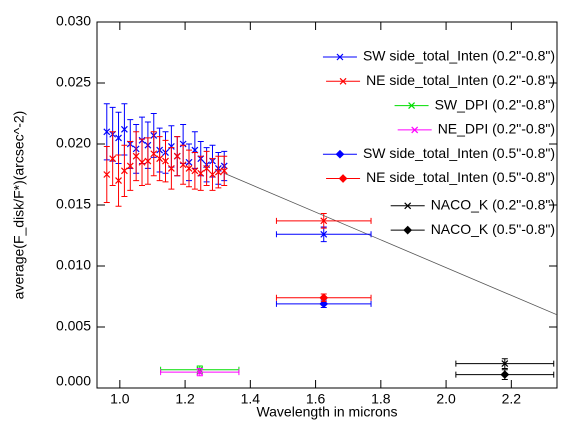 Image resolution: width=581 pixels, height=436 pixels. I want to click on legend-label: SW side_total_Inten (0.2"-0.8"), so click(459, 56).